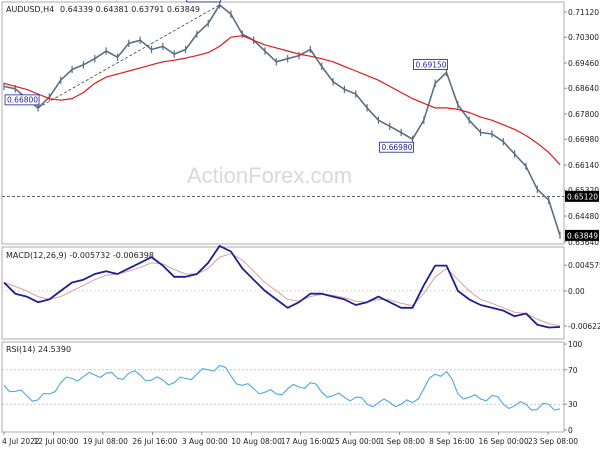 This screenshot has width=600, height=450. I want to click on price-annotation-label: 0.66980, so click(396, 147).